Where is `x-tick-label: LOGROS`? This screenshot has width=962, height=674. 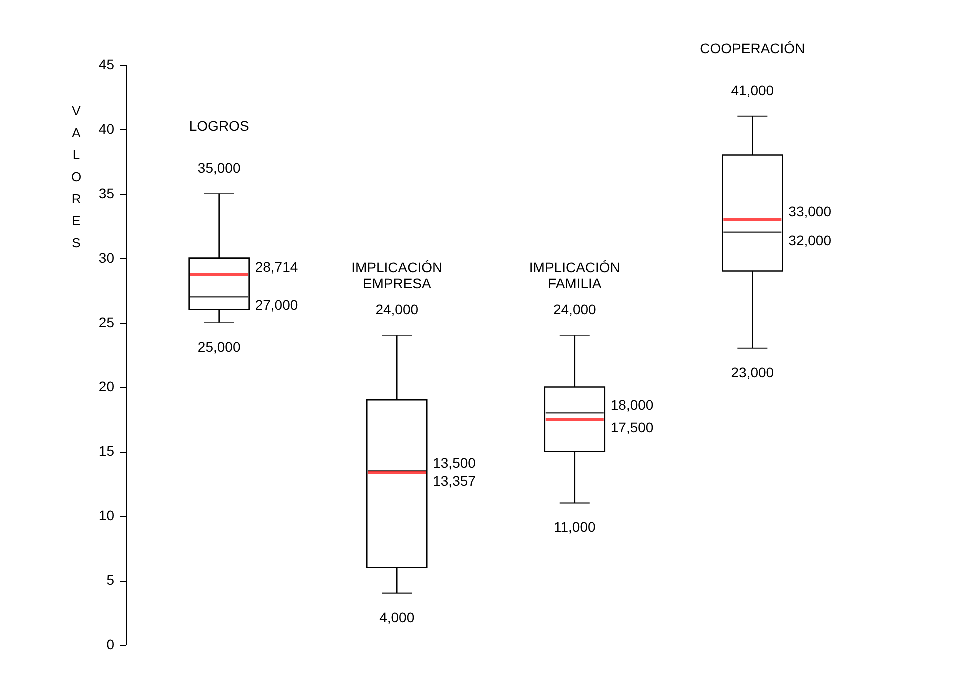 x-tick-label: LOGROS is located at coordinates (219, 126).